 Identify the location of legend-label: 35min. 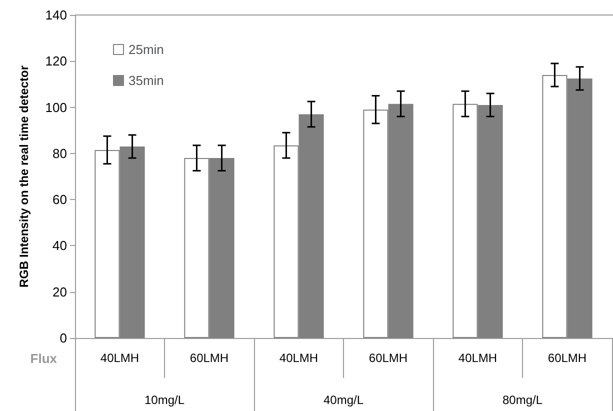
(146, 80).